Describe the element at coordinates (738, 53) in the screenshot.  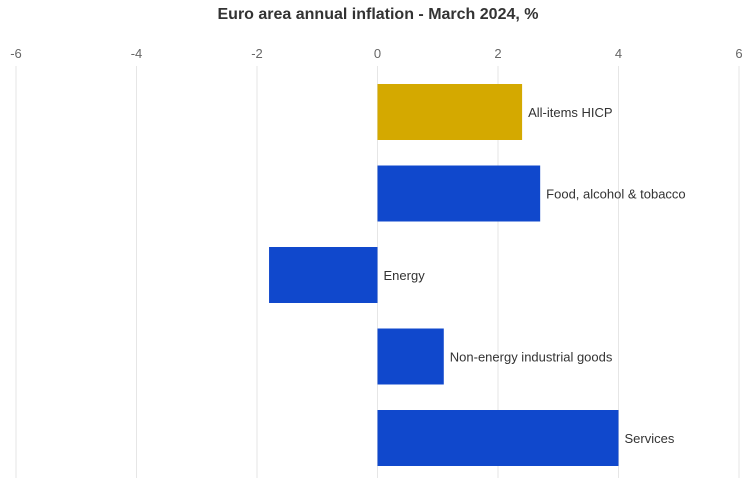
I see `x-tick-label-6: 6` at that location.